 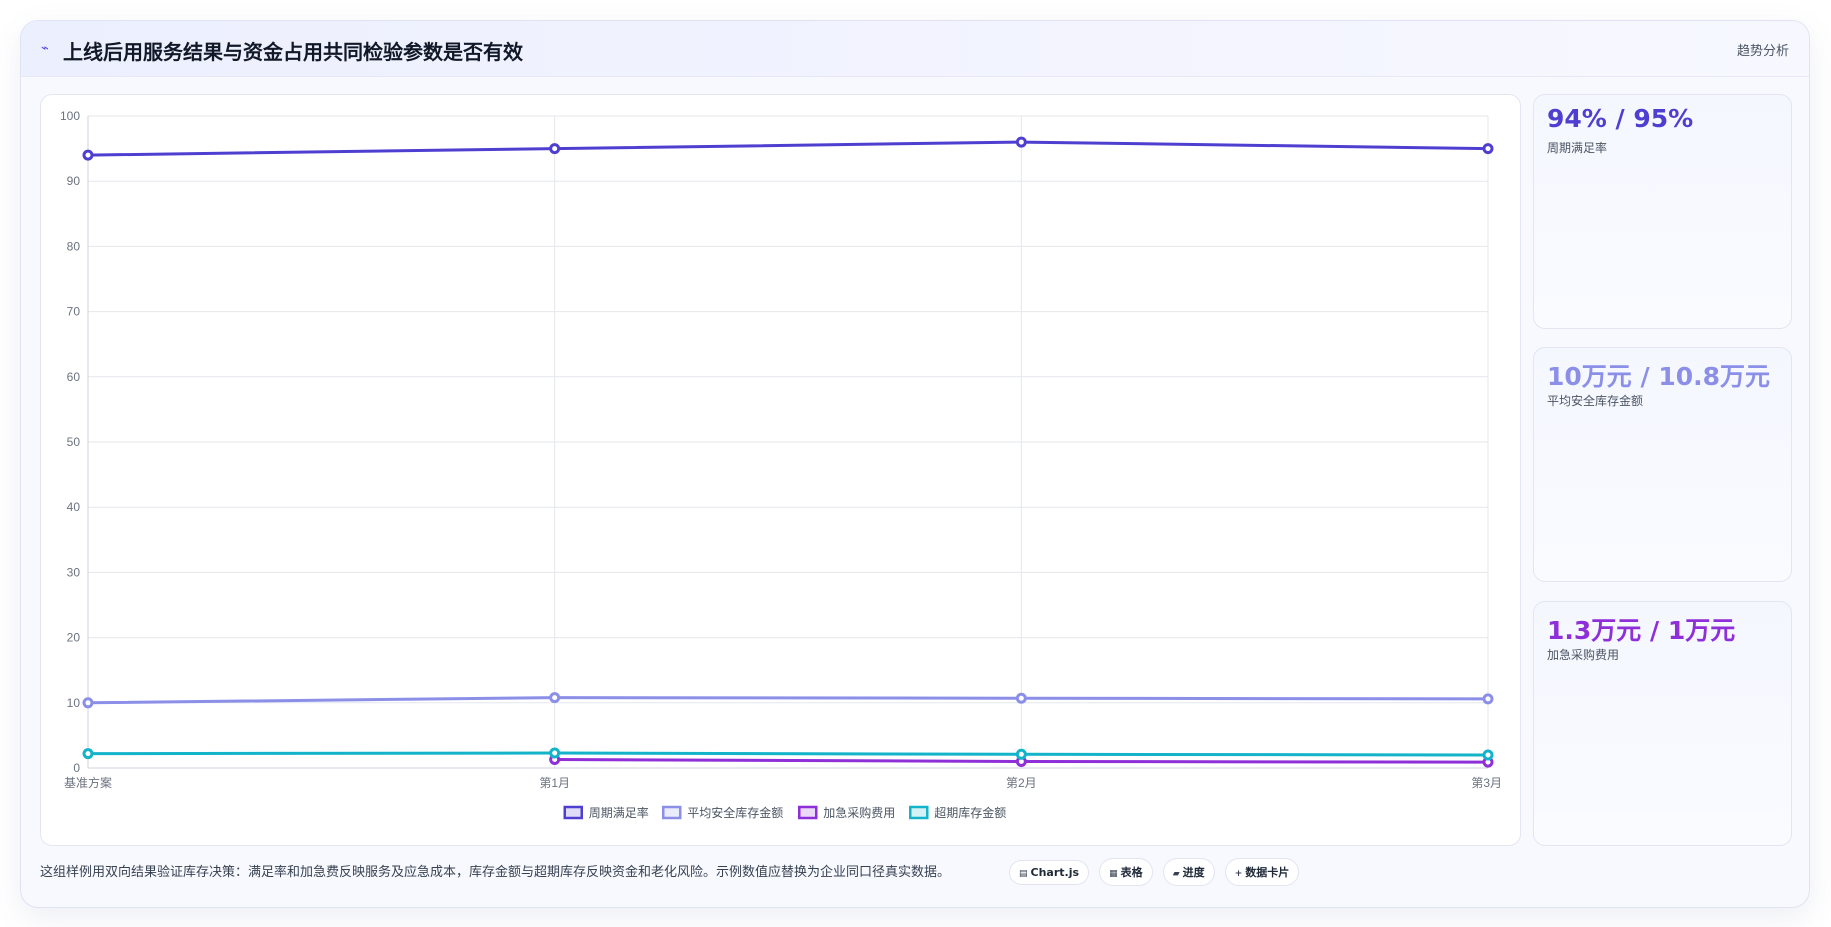 What do you see at coordinates (1662, 723) in the screenshot?
I see `stat-card-expedite-cost: 1.3万元 / 1万元 加急采购费用` at bounding box center [1662, 723].